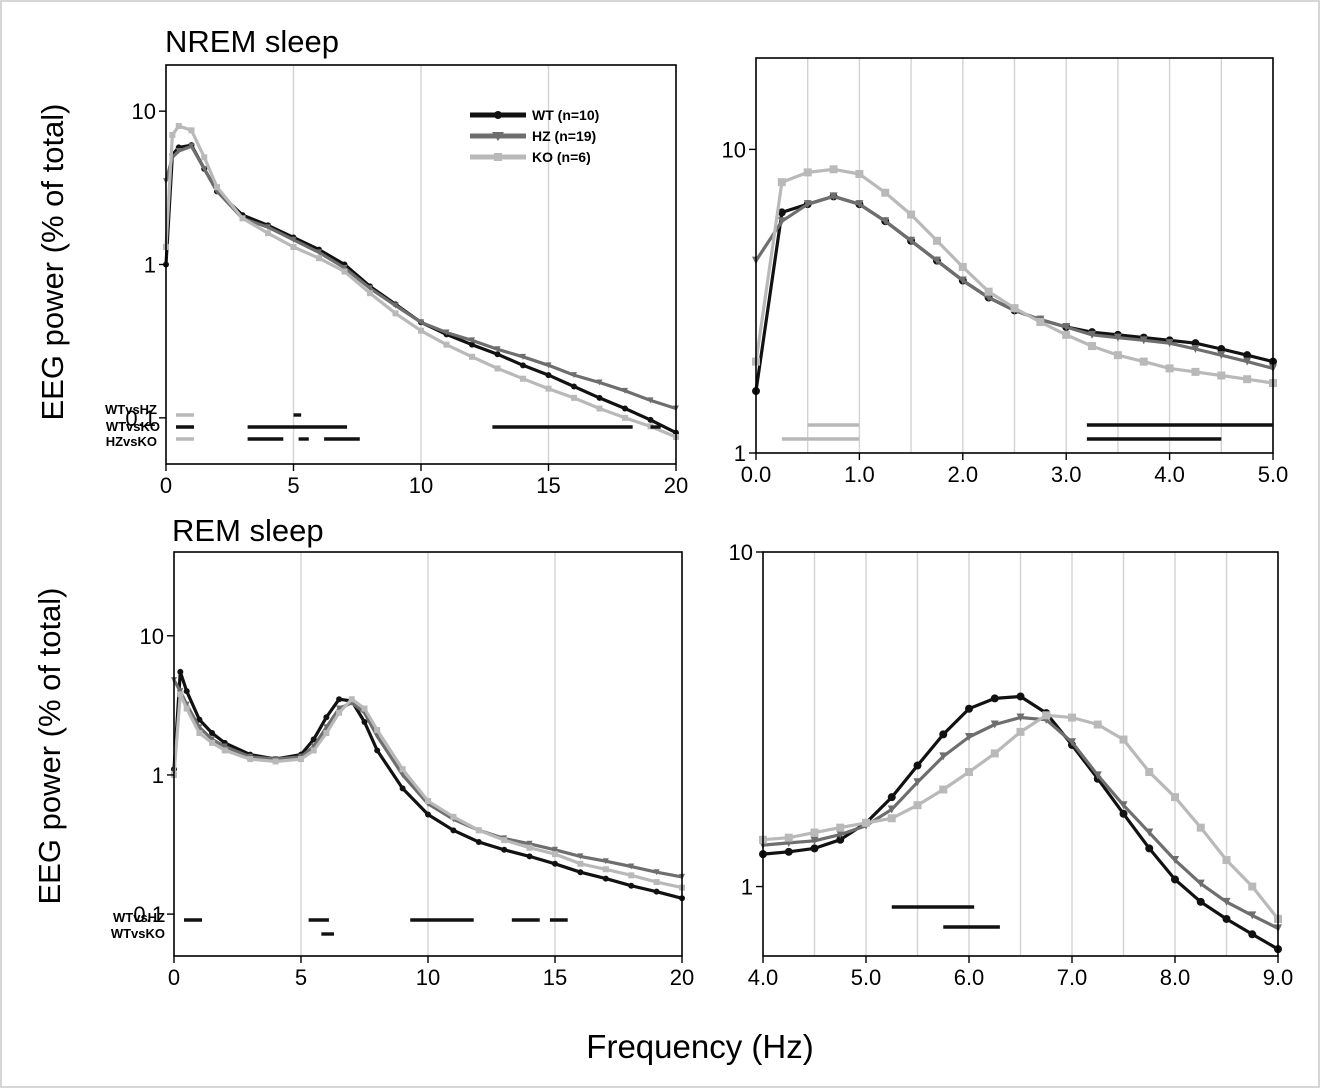 The width and height of the screenshot is (1320, 1088). Describe the element at coordinates (734, 149) in the screenshot. I see `ytick-label-nrem-zoom-1: 10` at that location.